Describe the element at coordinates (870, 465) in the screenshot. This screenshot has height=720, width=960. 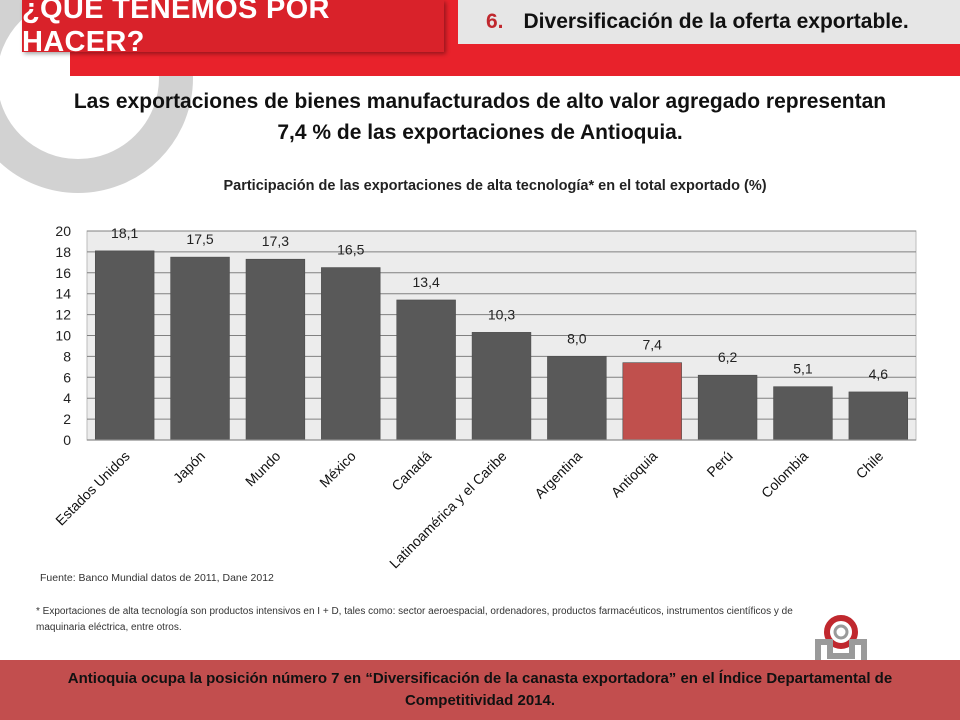
I see `x-tick-label: Chile` at that location.